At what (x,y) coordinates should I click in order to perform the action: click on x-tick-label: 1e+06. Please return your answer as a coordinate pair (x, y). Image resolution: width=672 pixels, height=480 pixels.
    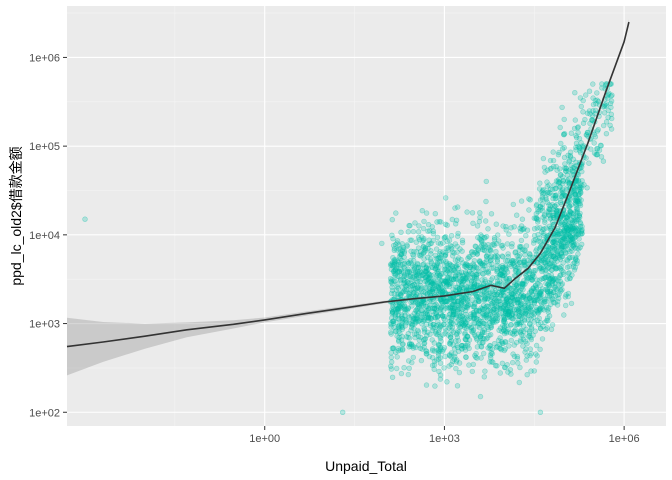
    Looking at the image, I should click on (624, 439).